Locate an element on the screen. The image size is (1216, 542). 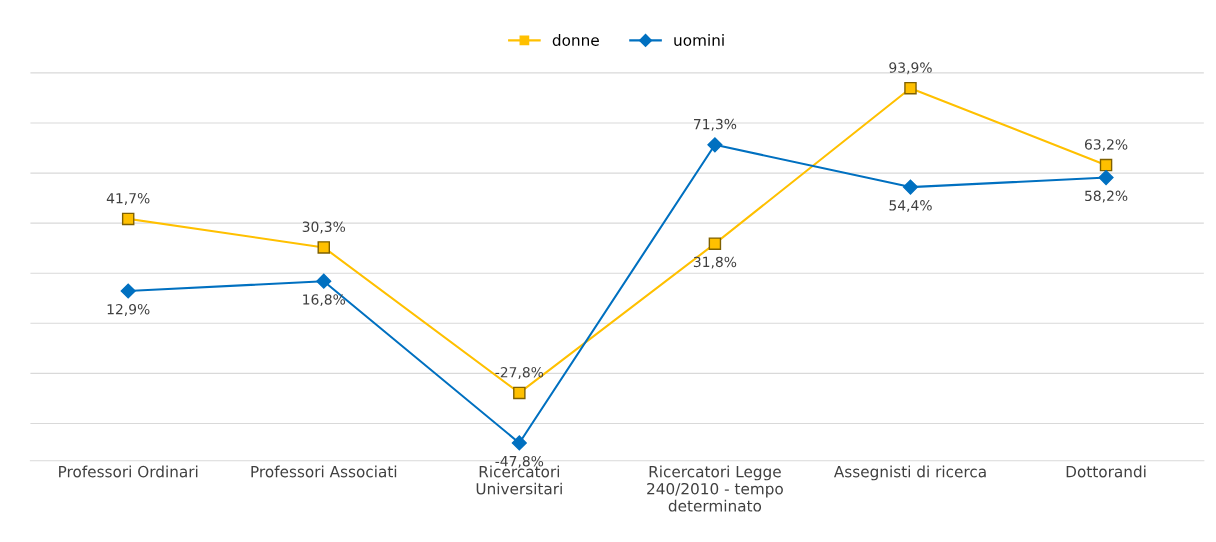
x-tick-label: Assegnisti di ricerca is located at coordinates (909, 473).